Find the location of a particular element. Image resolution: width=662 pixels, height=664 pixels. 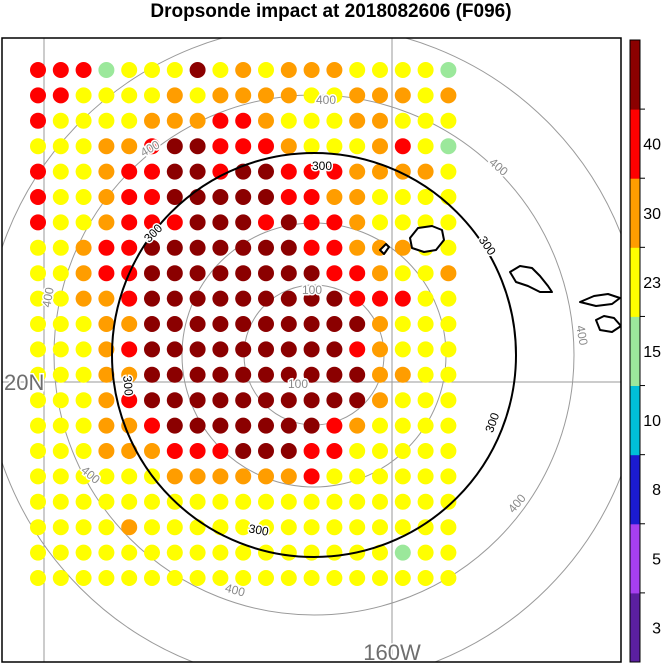

island-molokai is located at coordinates (600, 300).